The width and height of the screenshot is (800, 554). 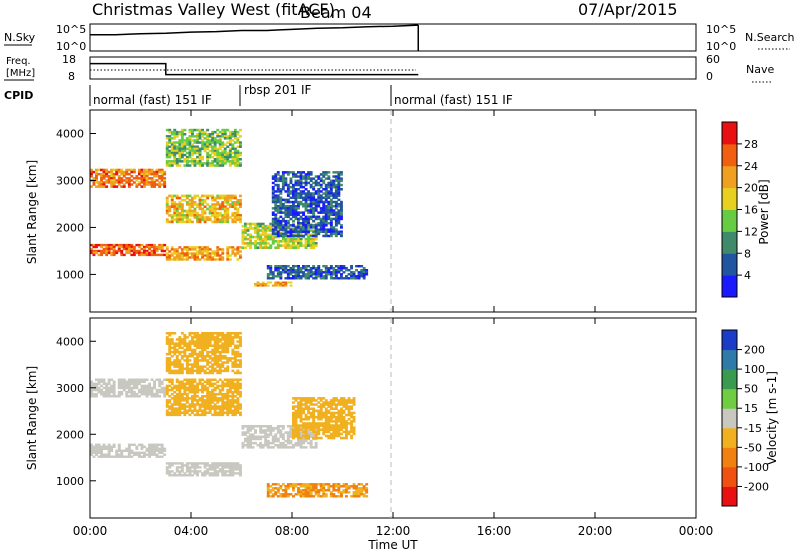 What do you see at coordinates (729, 418) in the screenshot?
I see `velocity-colorbar-frame` at bounding box center [729, 418].